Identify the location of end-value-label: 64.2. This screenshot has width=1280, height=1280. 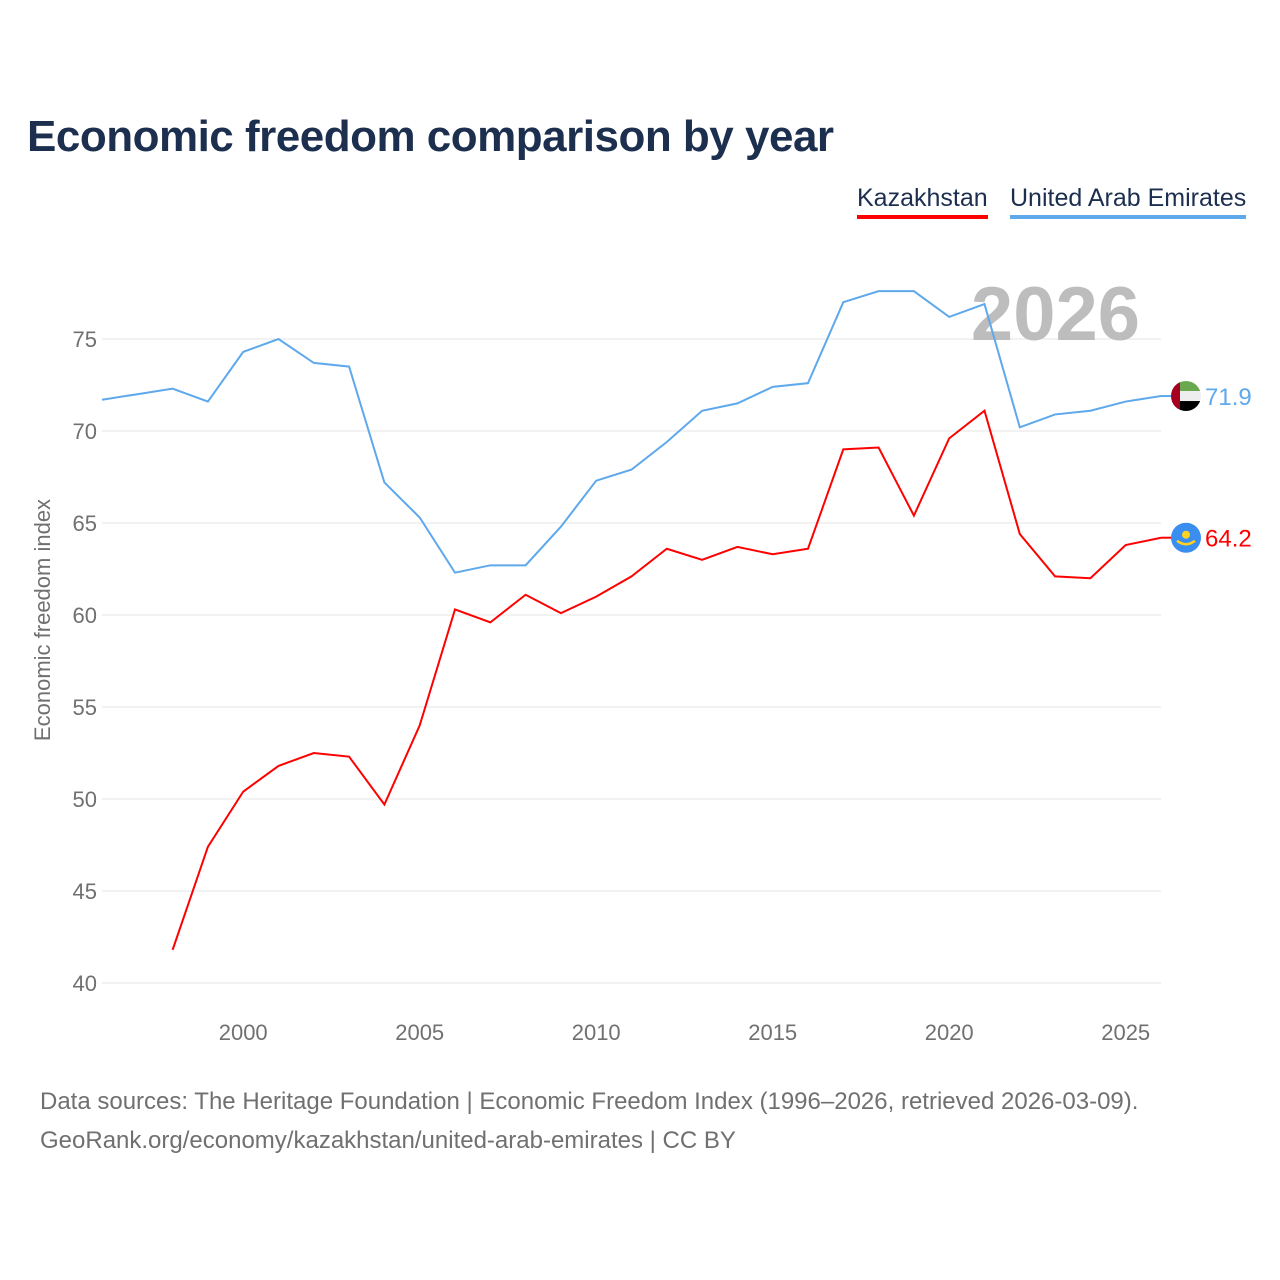
(1228, 539).